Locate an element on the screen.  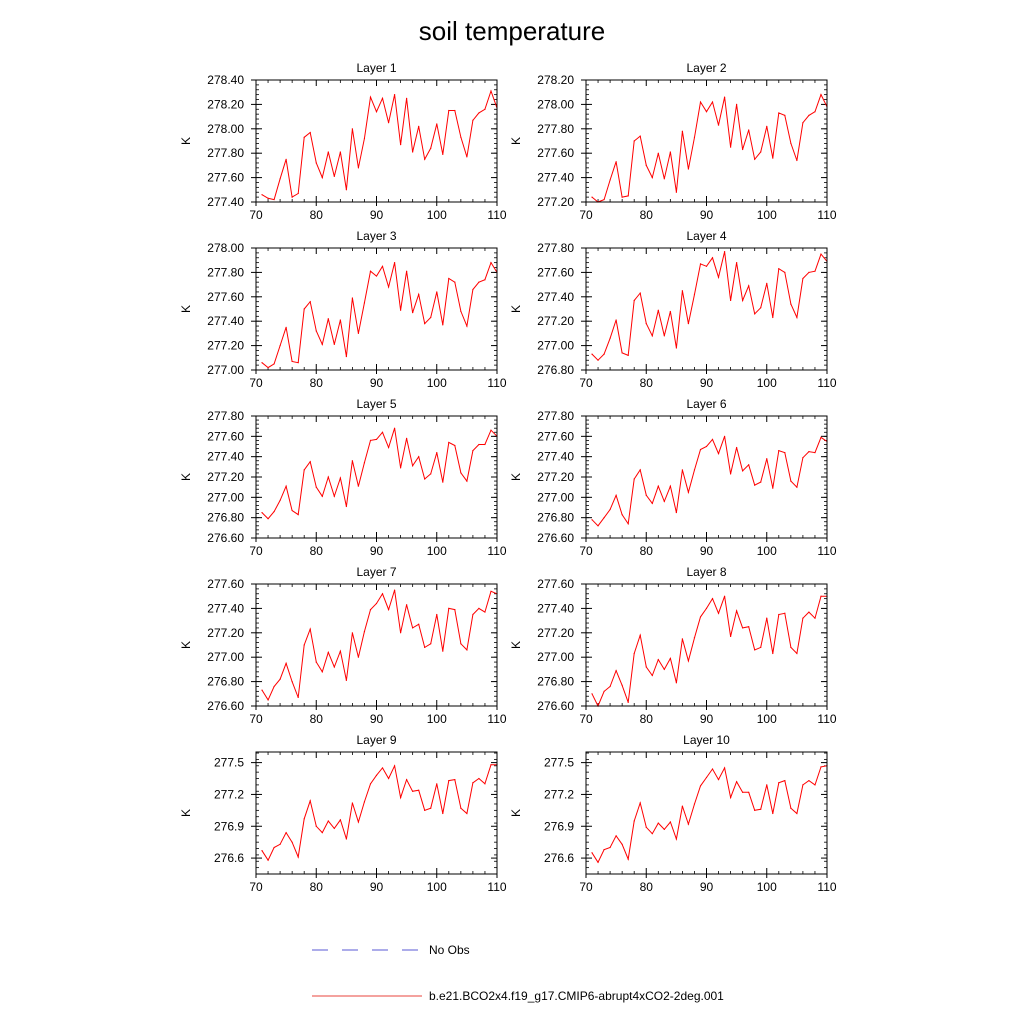
plot-frame is located at coordinates (706, 813).